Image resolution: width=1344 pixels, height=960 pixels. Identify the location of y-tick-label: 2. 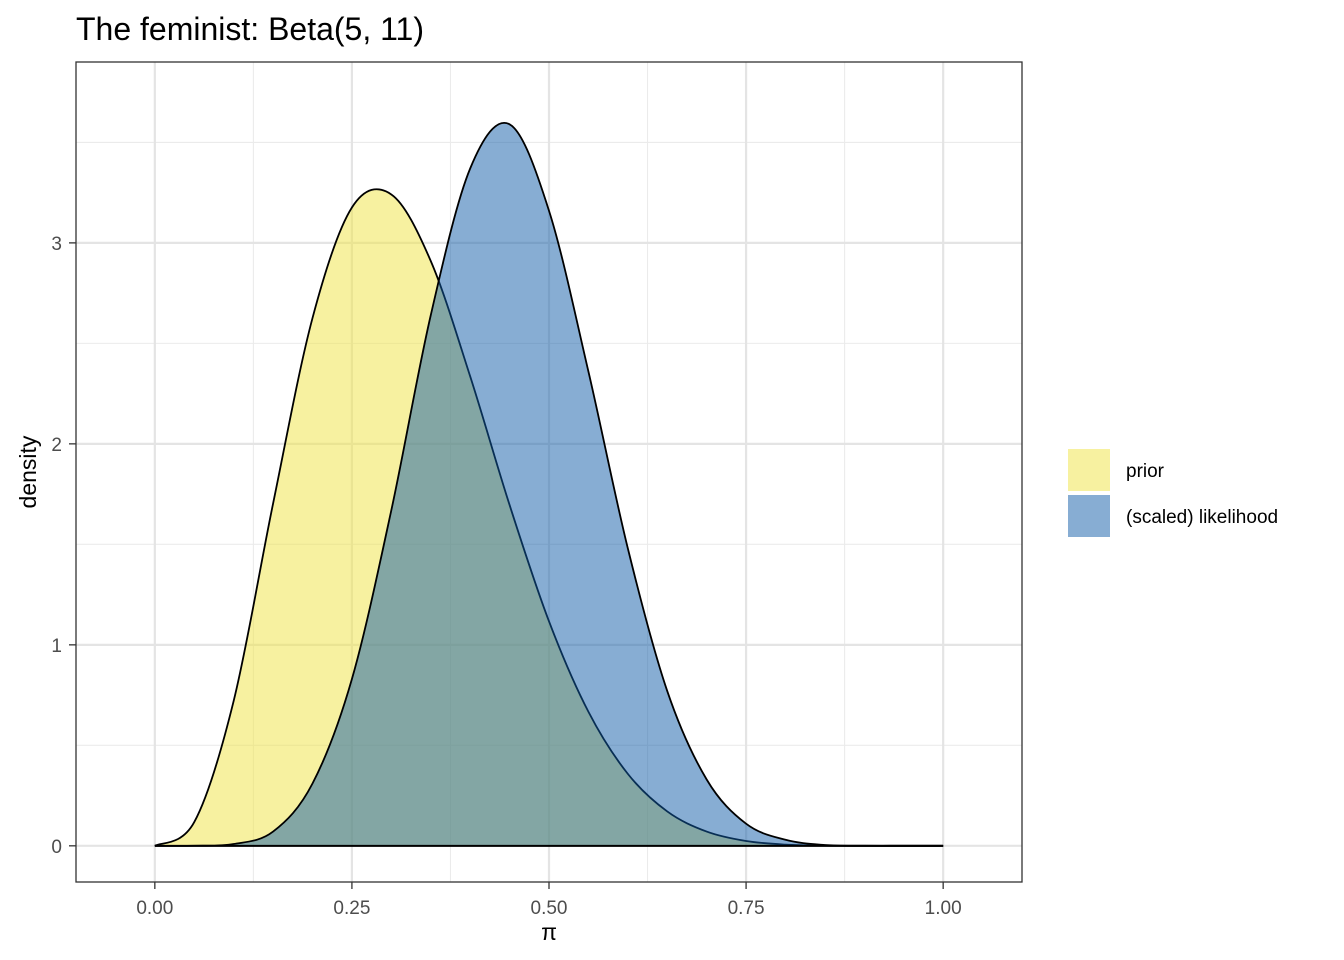
(56, 445).